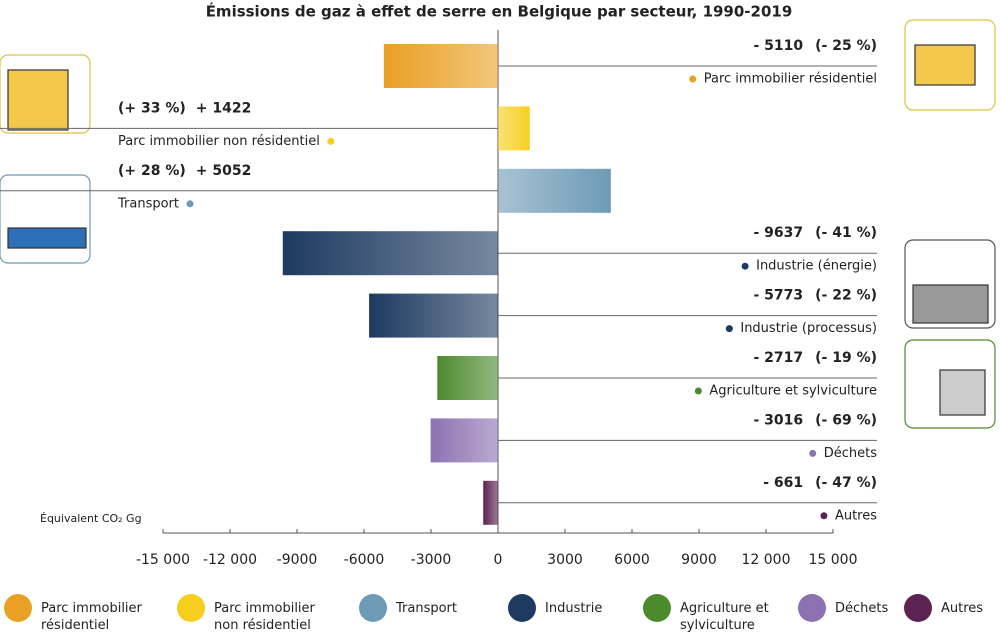  What do you see at coordinates (833, 560) in the screenshot?
I see `x-tick-label: 15 000` at bounding box center [833, 560].